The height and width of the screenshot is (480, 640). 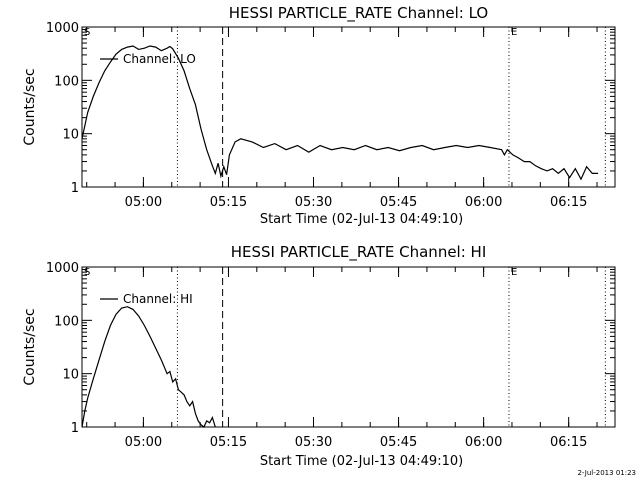 I want to click on legend-label: Channel: LO, so click(x=159, y=59).